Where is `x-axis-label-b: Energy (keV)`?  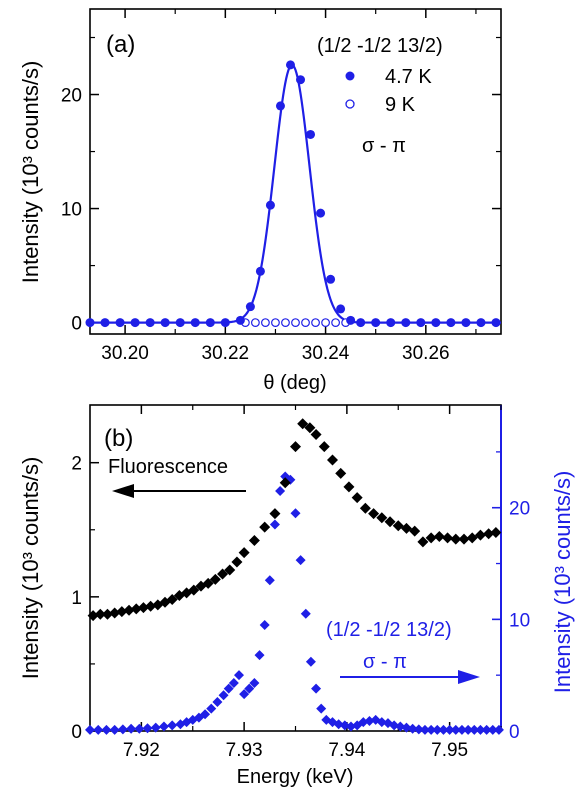 x-axis-label-b: Energy (keV) is located at coordinates (295, 777).